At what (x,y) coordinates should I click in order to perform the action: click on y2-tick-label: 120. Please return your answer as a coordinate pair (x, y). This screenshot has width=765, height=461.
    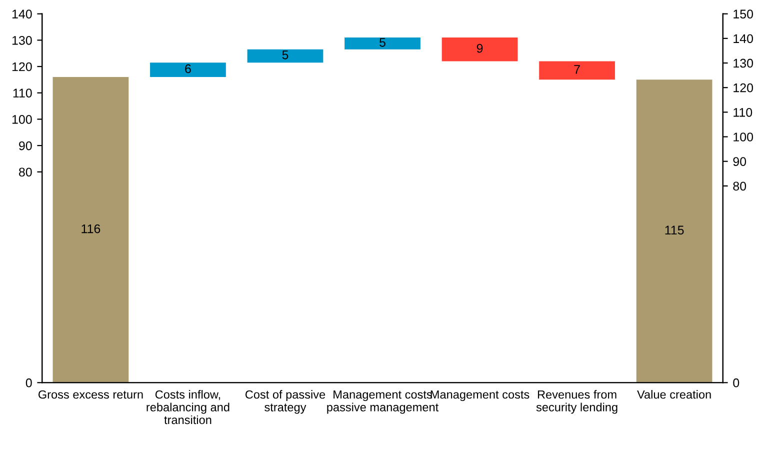
    Looking at the image, I should click on (744, 87).